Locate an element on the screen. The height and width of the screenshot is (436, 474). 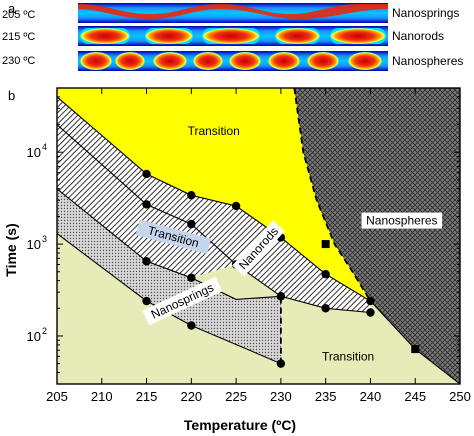
region-label-text-5: Transition is located at coordinates (348, 356).